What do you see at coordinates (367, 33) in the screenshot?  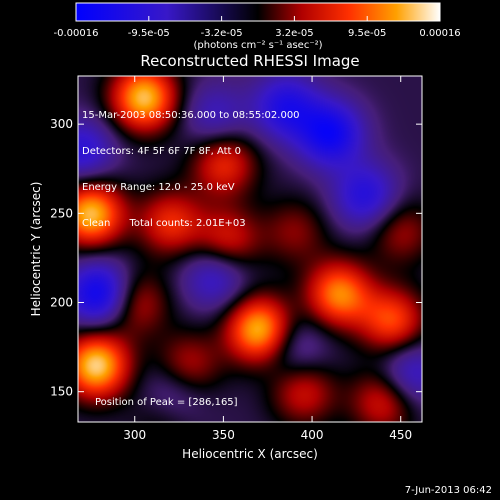 I see `colorbar-tick-label: 9.5e-05` at bounding box center [367, 33].